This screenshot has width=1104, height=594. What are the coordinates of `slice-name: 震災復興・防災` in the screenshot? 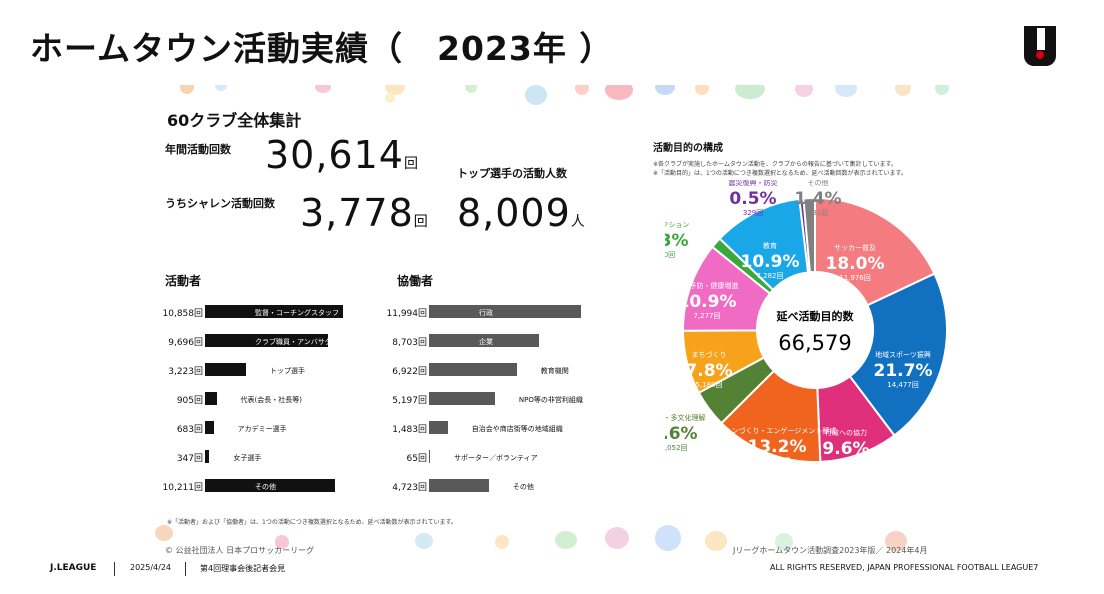 It's located at (753, 183).